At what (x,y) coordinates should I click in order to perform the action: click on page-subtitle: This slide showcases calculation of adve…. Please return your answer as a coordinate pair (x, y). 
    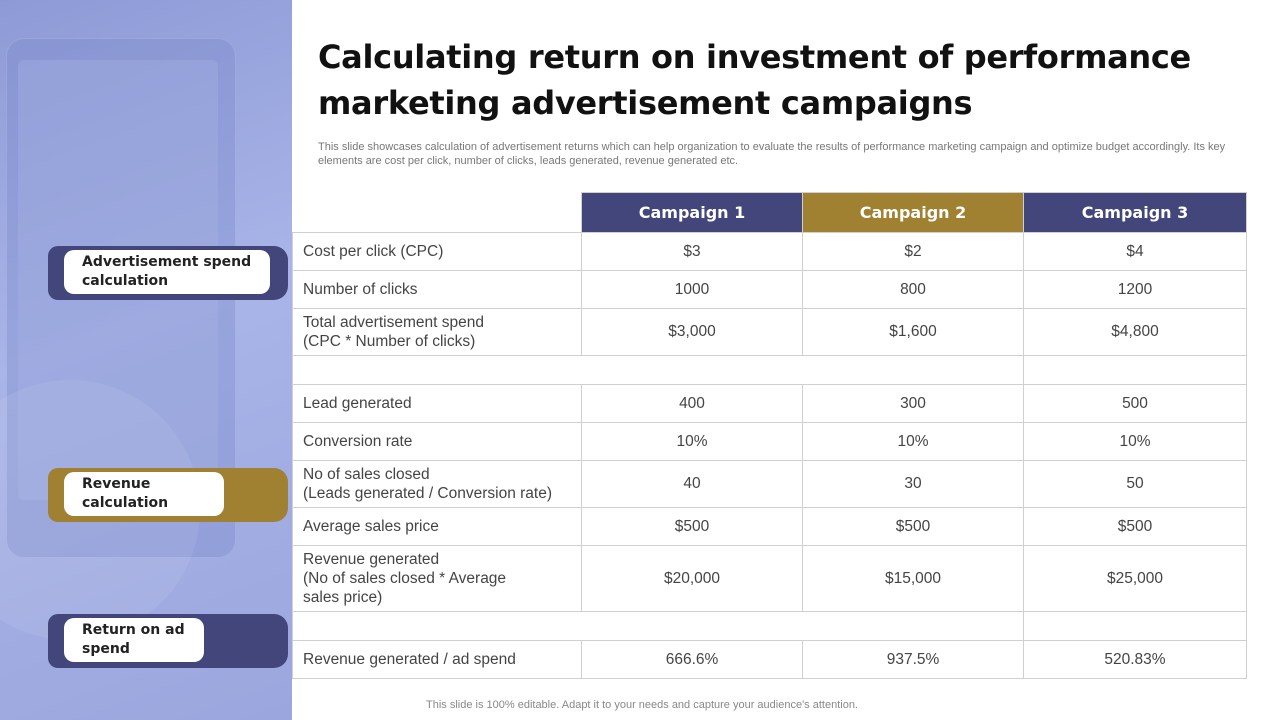
    Looking at the image, I should click on (772, 154).